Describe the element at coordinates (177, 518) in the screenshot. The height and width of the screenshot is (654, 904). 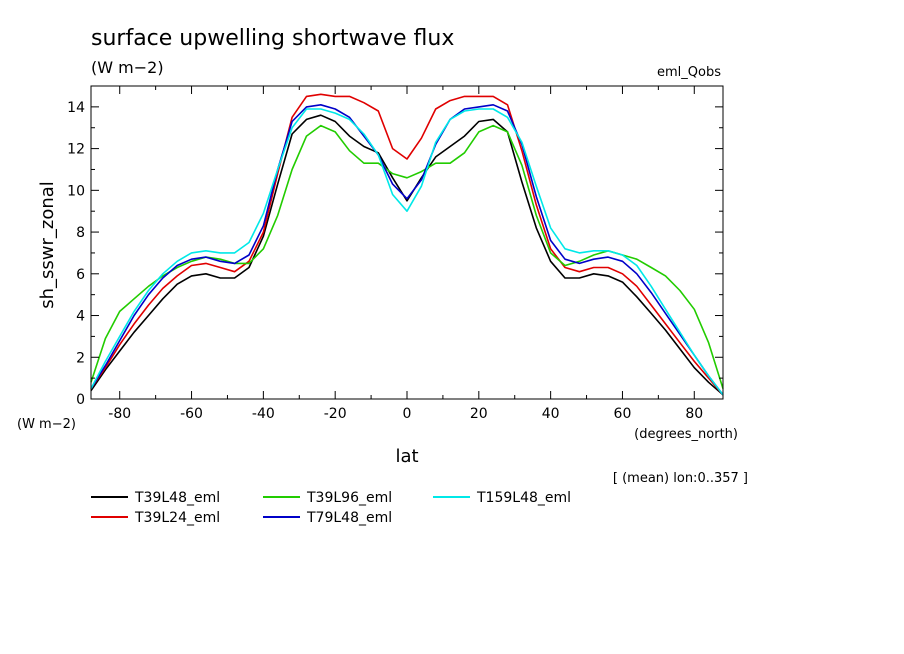
I see `legend-label: T39L24_eml` at that location.